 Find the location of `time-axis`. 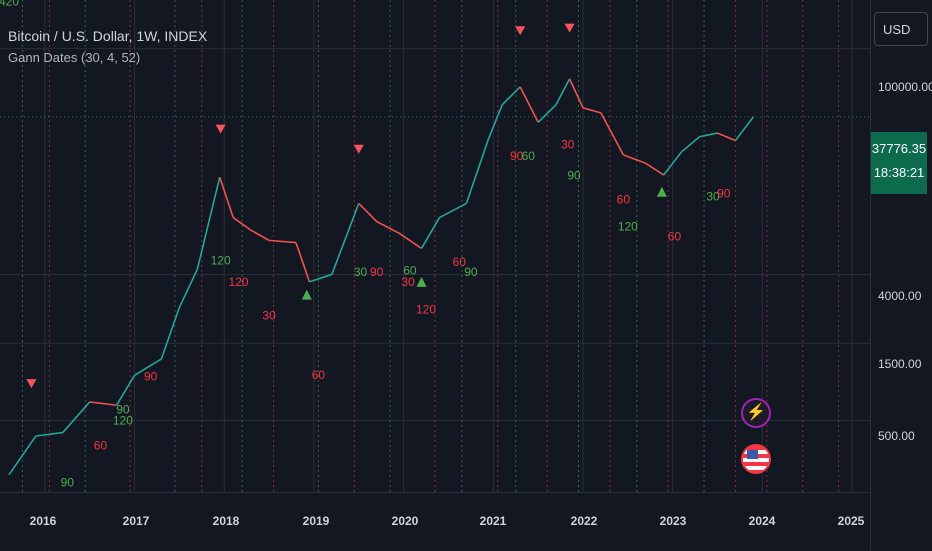

time-axis is located at coordinates (435, 521).